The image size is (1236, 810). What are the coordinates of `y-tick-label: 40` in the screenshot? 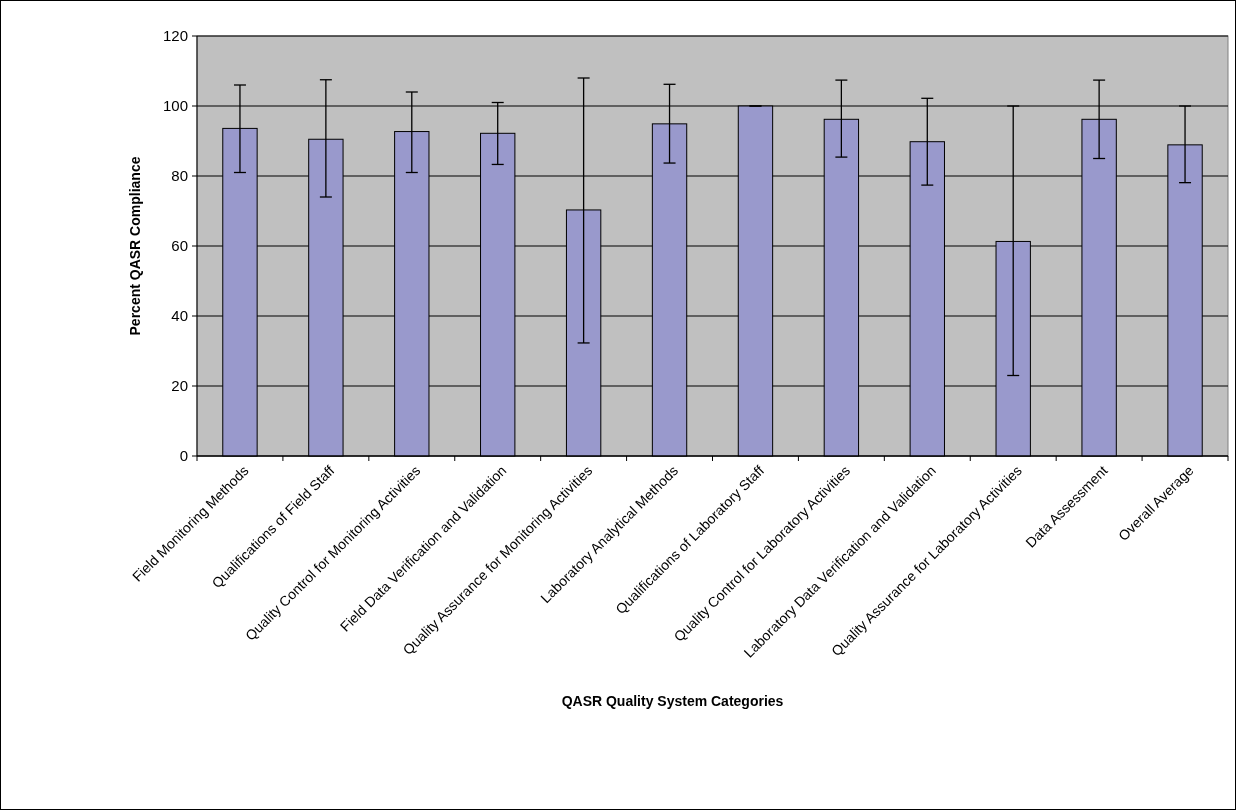 It's located at (179, 316).